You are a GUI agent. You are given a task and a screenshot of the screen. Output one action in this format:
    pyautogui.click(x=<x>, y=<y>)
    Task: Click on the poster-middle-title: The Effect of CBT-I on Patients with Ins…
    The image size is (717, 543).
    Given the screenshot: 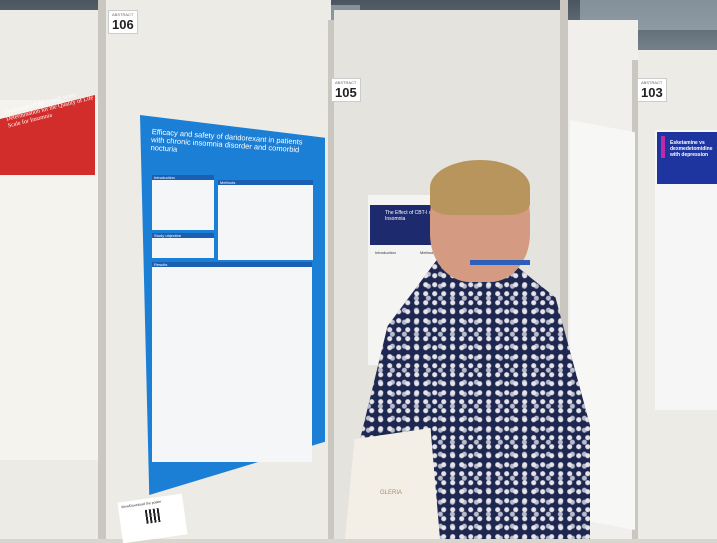 What is the action you would take?
    pyautogui.click(x=425, y=216)
    